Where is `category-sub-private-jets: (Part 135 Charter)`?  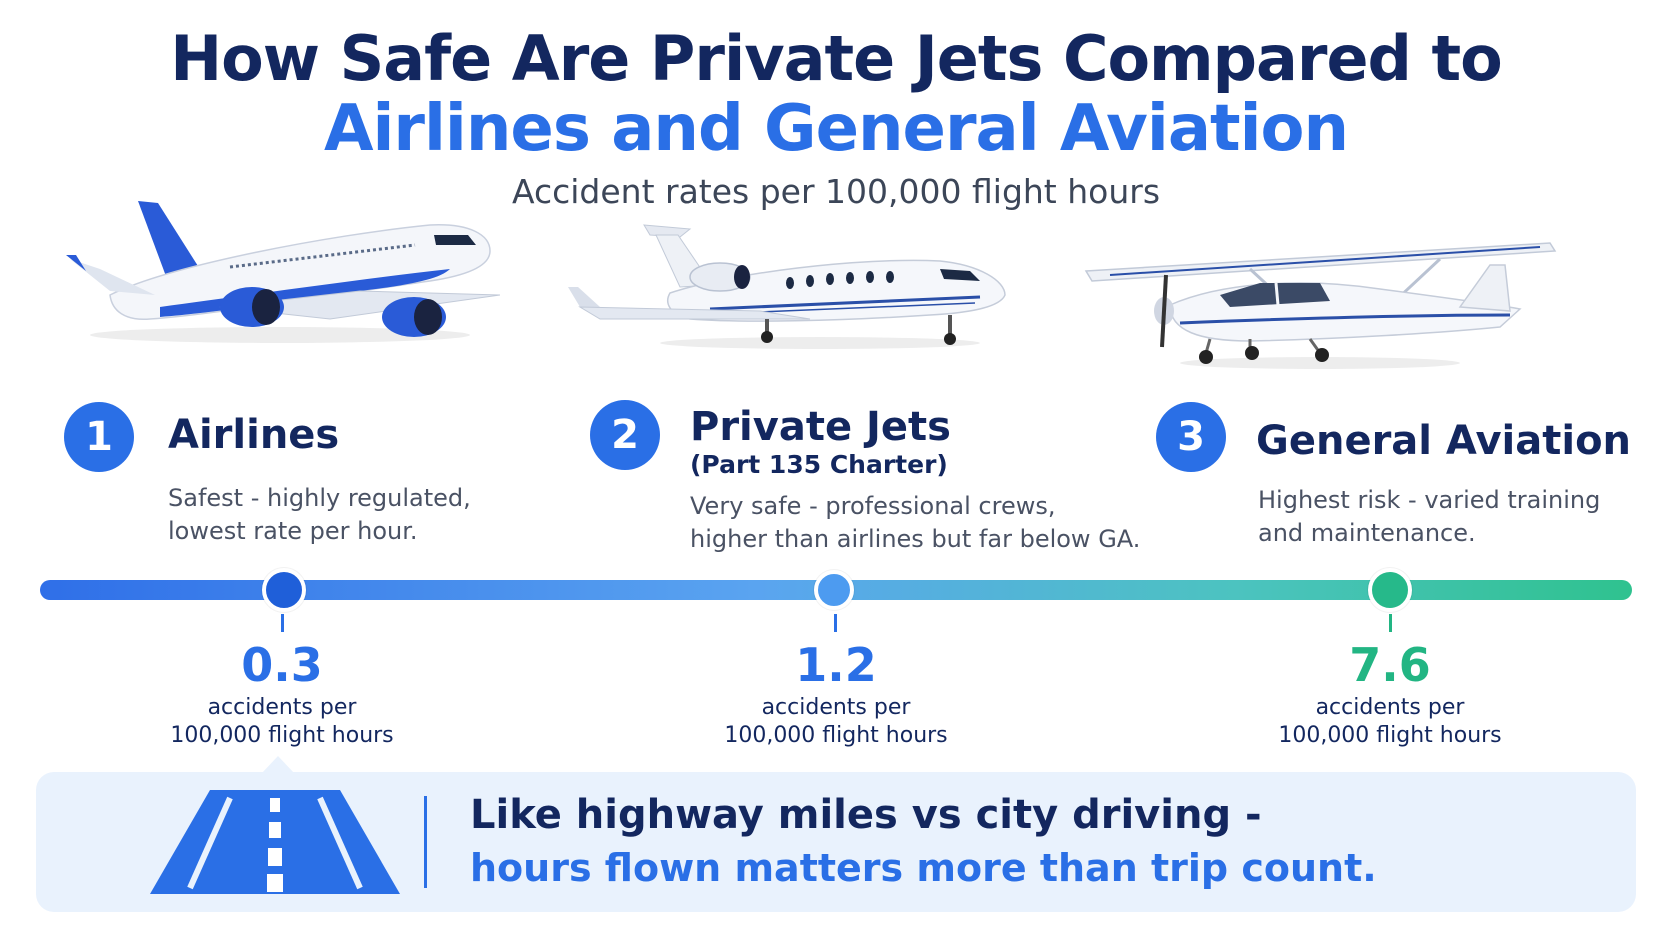
category-sub-private-jets: (Part 135 Charter) is located at coordinates (819, 464).